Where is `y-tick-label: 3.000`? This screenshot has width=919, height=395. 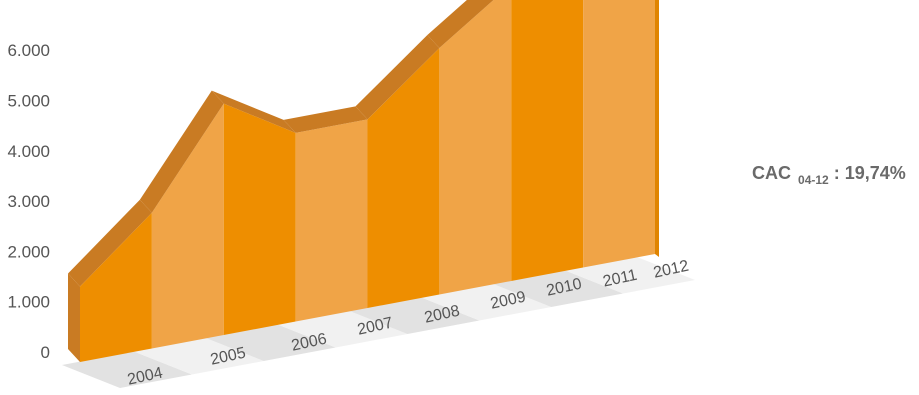
y-tick-label: 3.000 is located at coordinates (28, 201).